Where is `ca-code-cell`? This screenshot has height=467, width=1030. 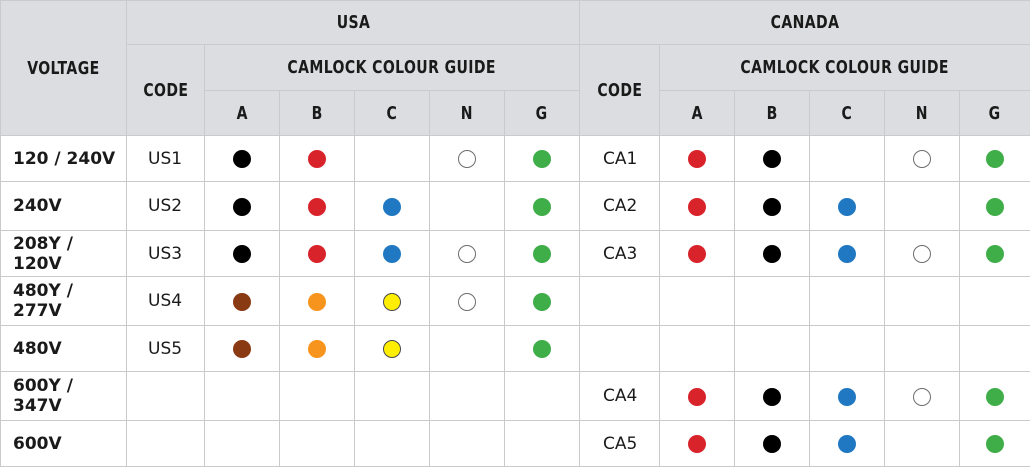
ca-code-cell is located at coordinates (620, 349).